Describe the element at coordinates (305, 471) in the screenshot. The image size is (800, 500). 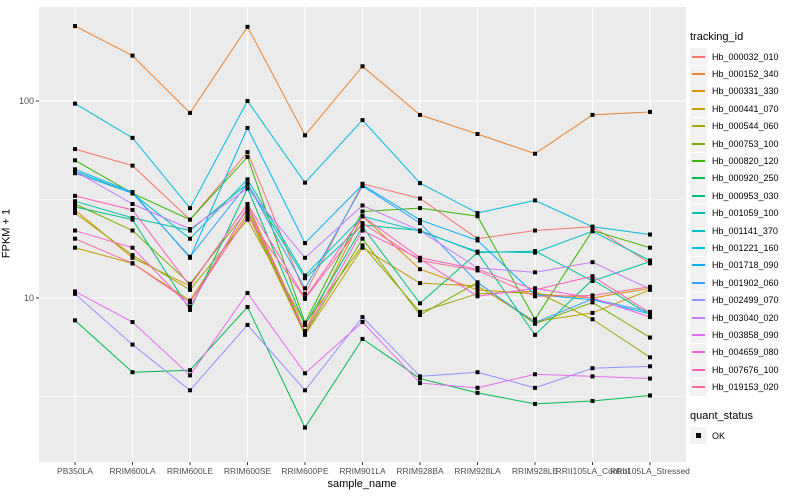
I see `x-tick-label: RRIM600PE` at that location.